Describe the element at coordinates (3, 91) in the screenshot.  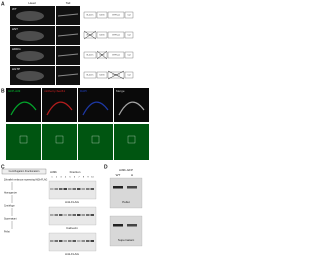
I see `panel-label: B` at that location.